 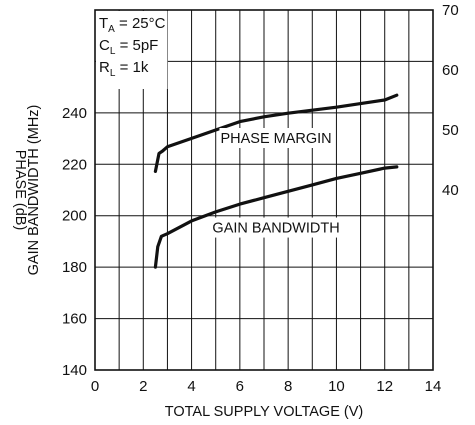 What do you see at coordinates (336, 386) in the screenshot?
I see `x-tick-label: 10` at bounding box center [336, 386].